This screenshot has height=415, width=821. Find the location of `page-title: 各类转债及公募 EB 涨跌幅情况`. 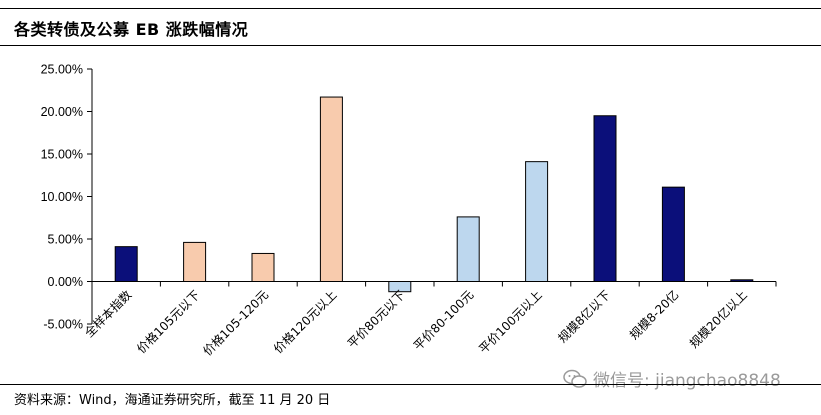

page-title: 各类转债及公募 EB 涨跌幅情况 is located at coordinates (131, 29).